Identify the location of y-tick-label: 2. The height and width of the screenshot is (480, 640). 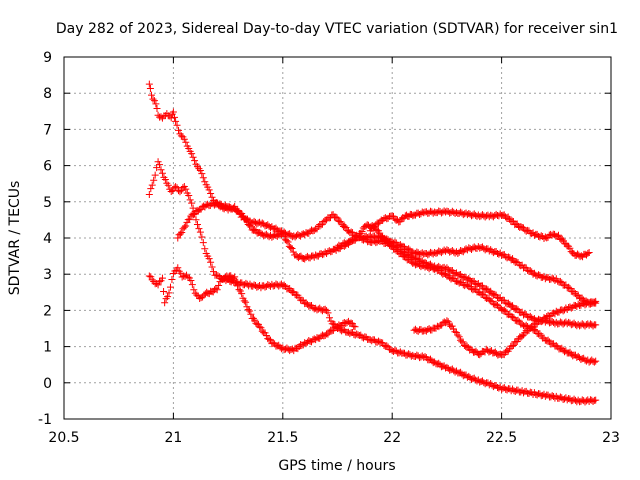
(47, 311).